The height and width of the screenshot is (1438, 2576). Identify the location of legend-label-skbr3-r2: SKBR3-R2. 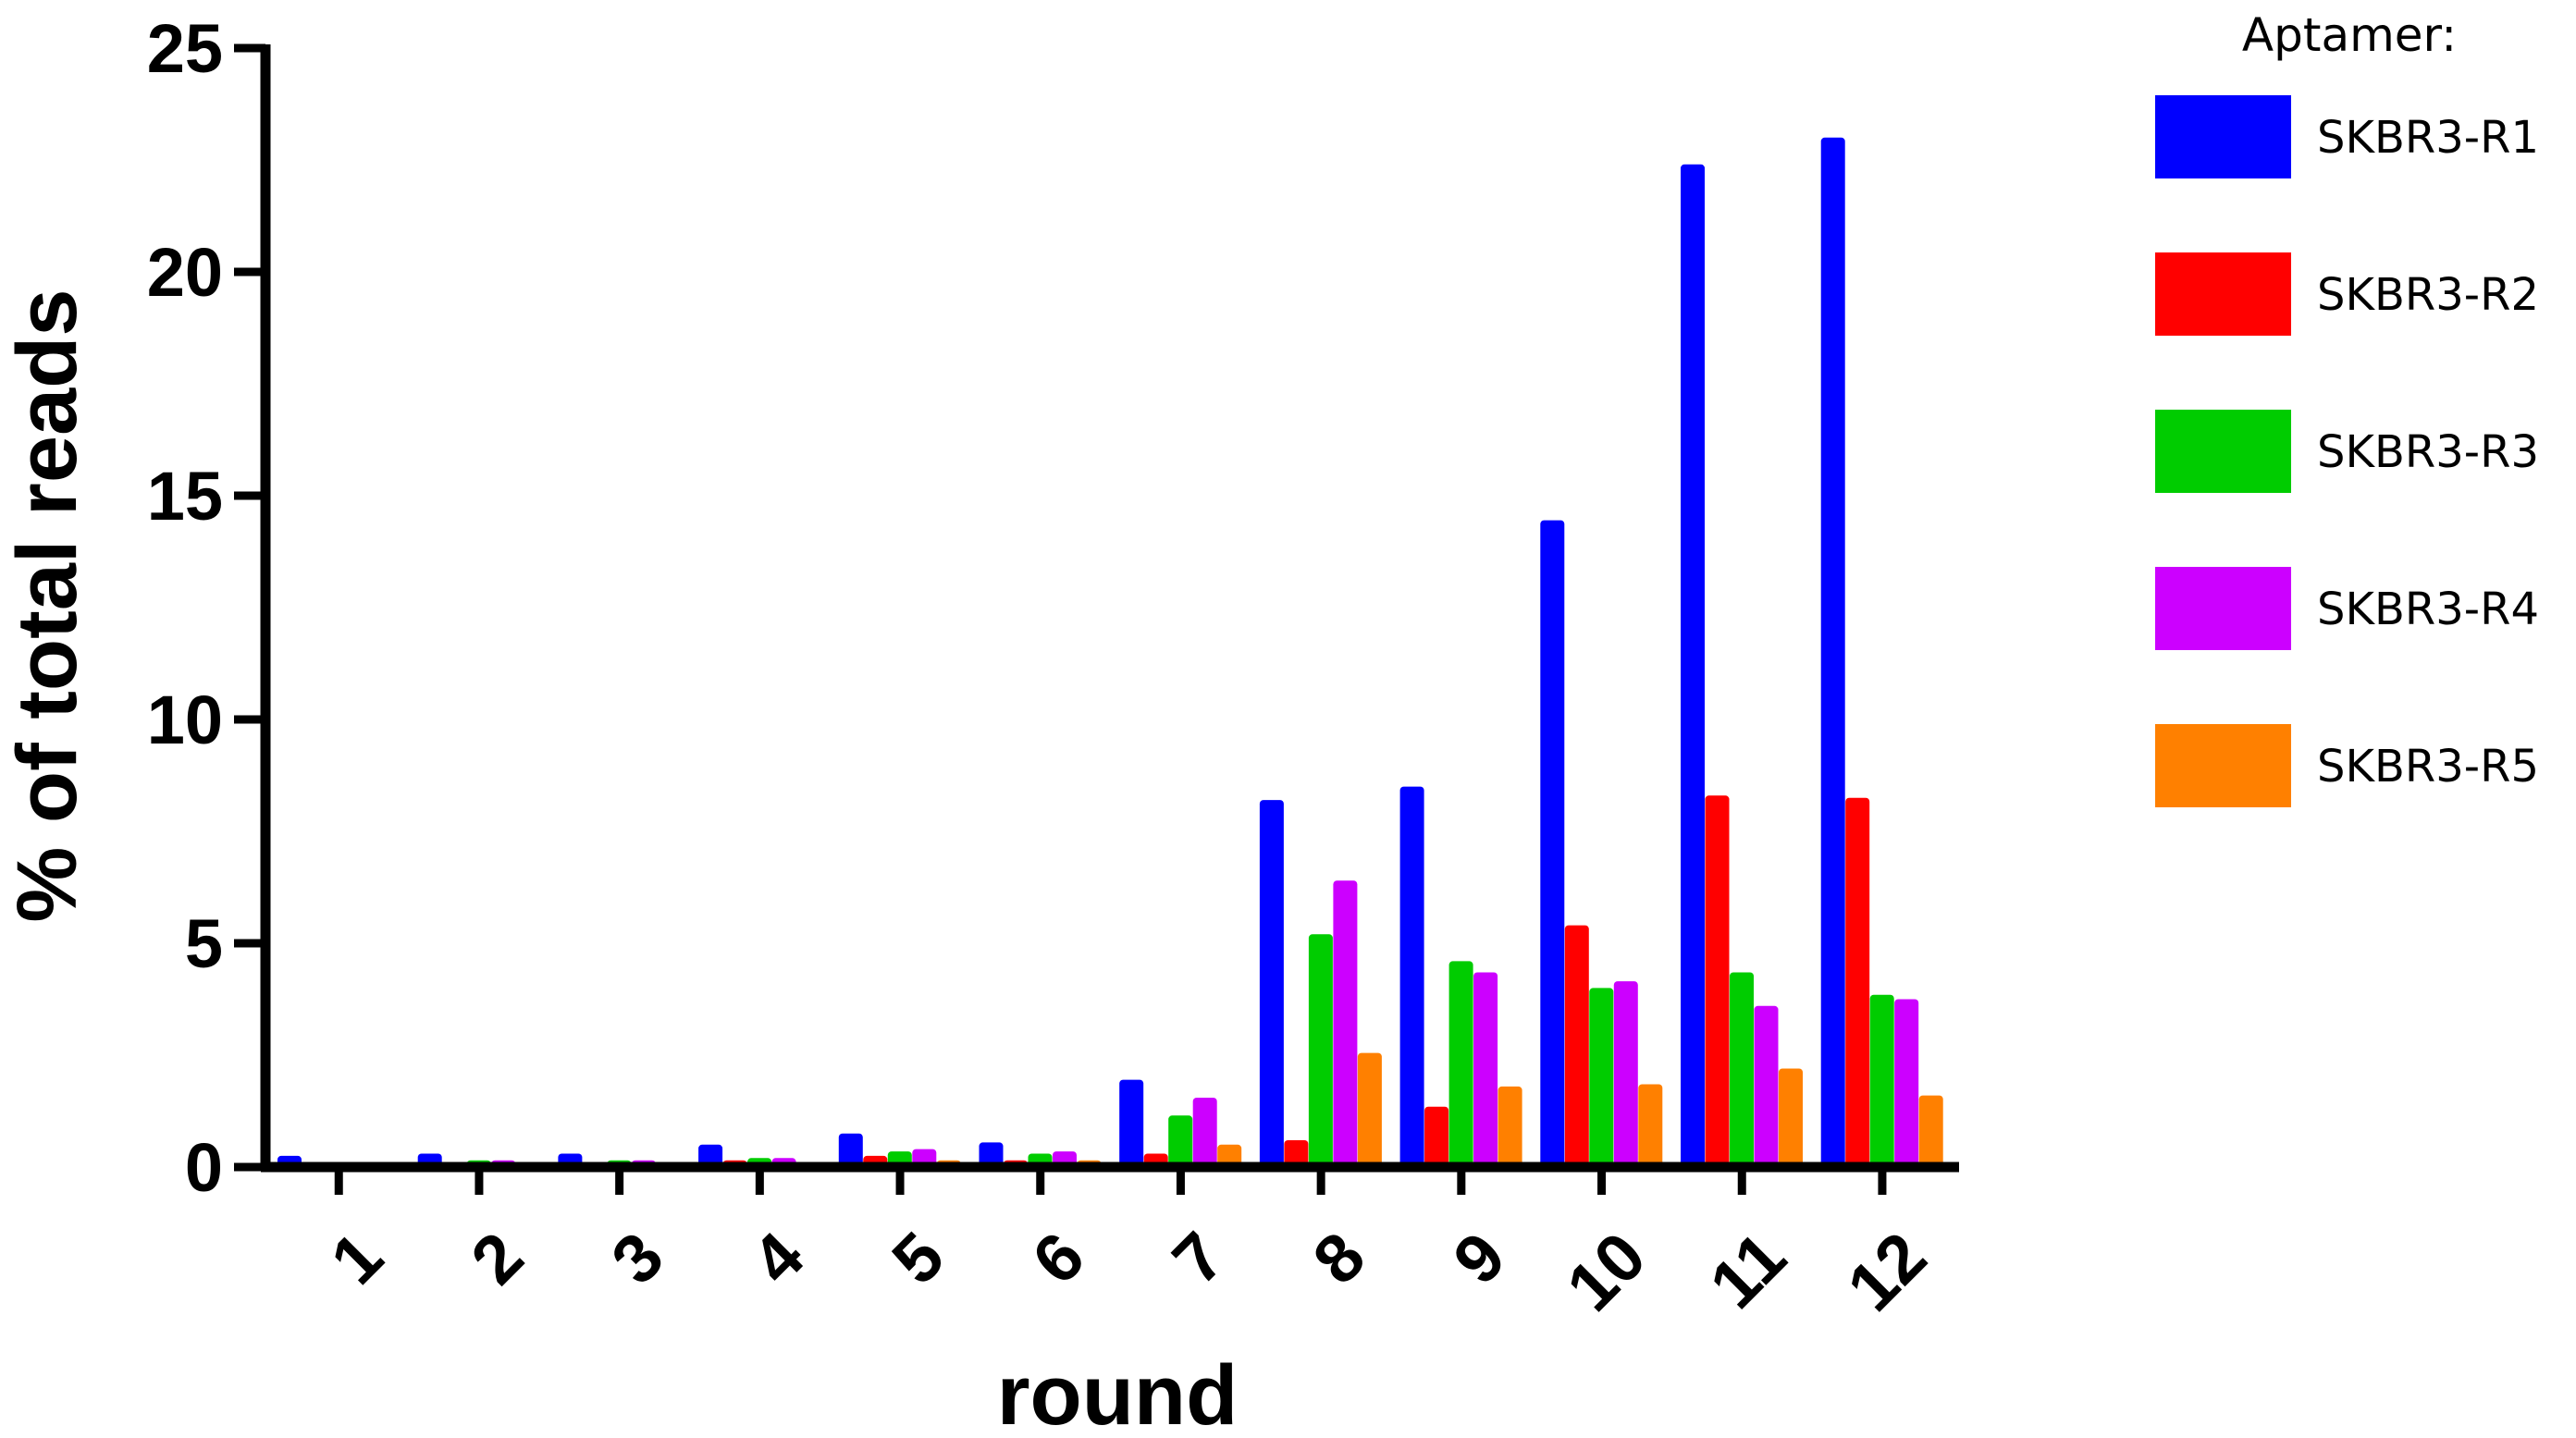
(2428, 295).